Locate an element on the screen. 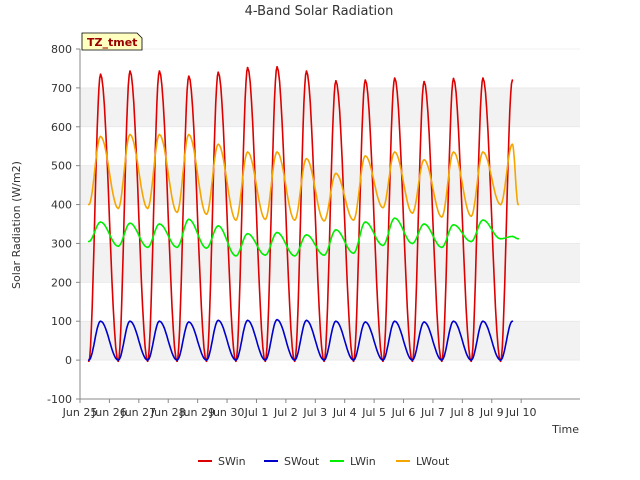  y-tick-label: 700 is located at coordinates (61, 88).